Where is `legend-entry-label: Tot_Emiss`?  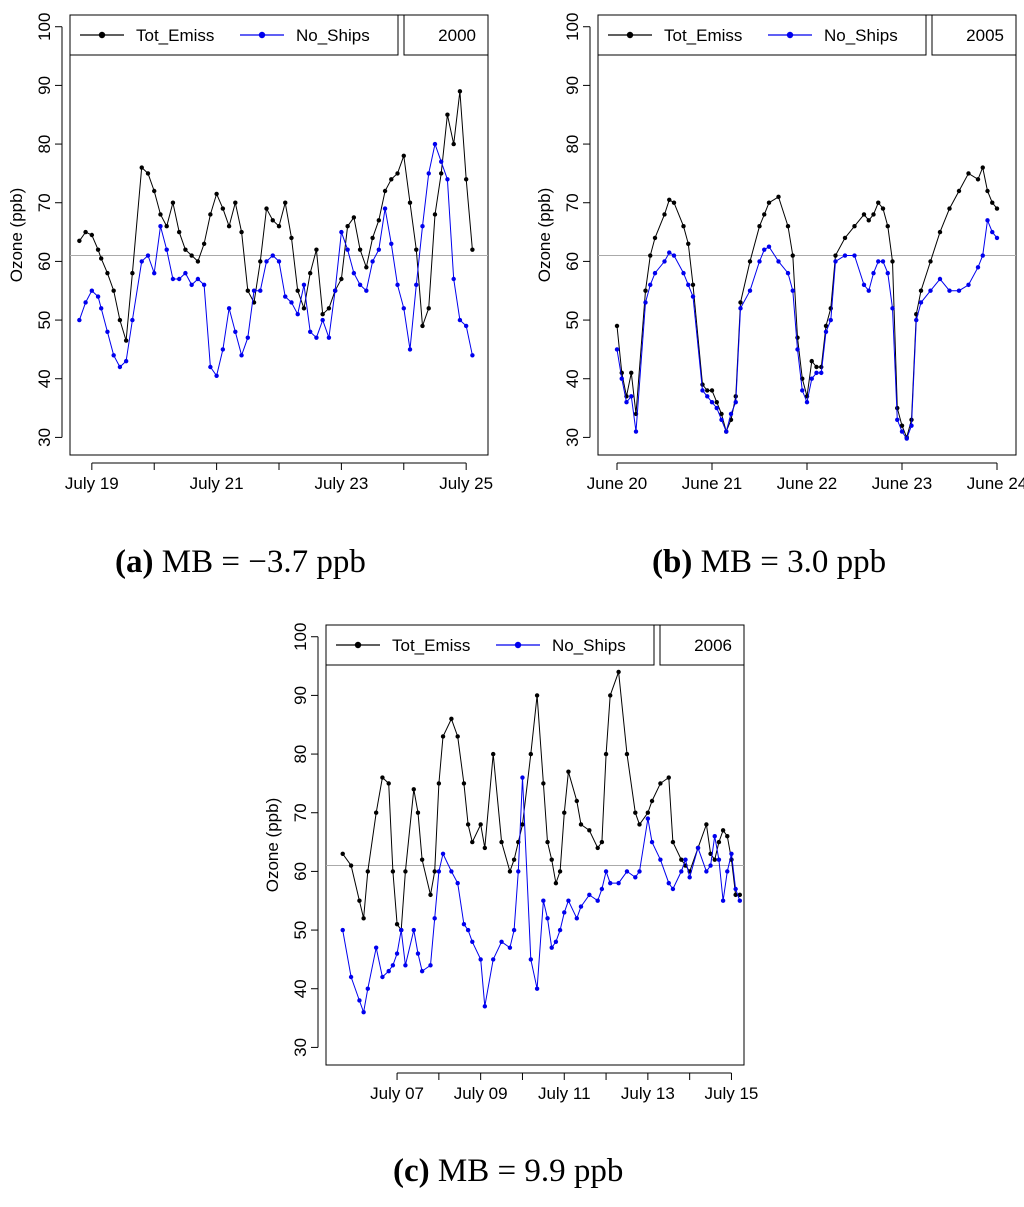
legend-entry-label: Tot_Emiss is located at coordinates (703, 35).